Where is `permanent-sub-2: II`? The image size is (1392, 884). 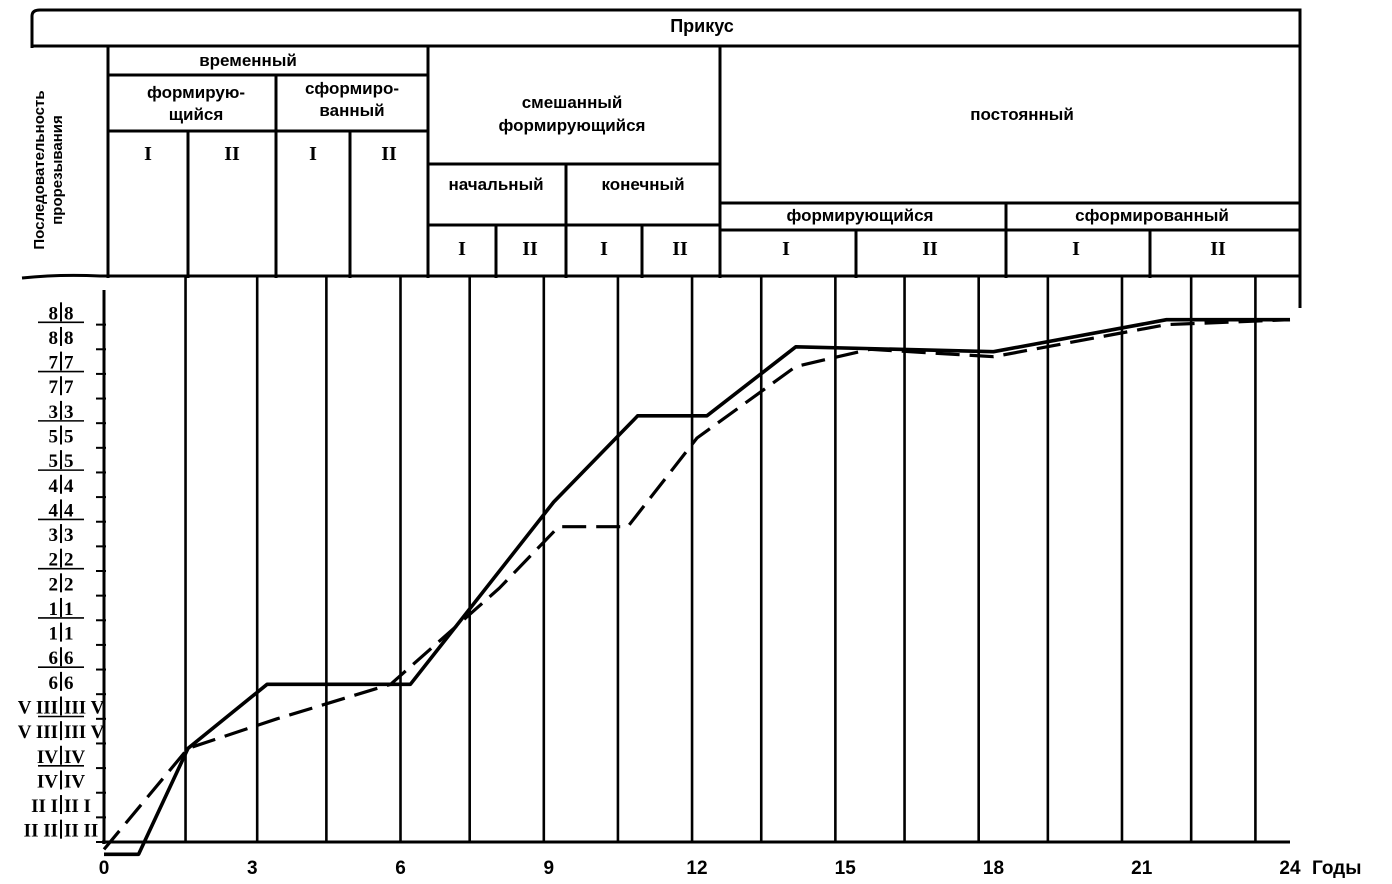
permanent-sub-2: II is located at coordinates (930, 249).